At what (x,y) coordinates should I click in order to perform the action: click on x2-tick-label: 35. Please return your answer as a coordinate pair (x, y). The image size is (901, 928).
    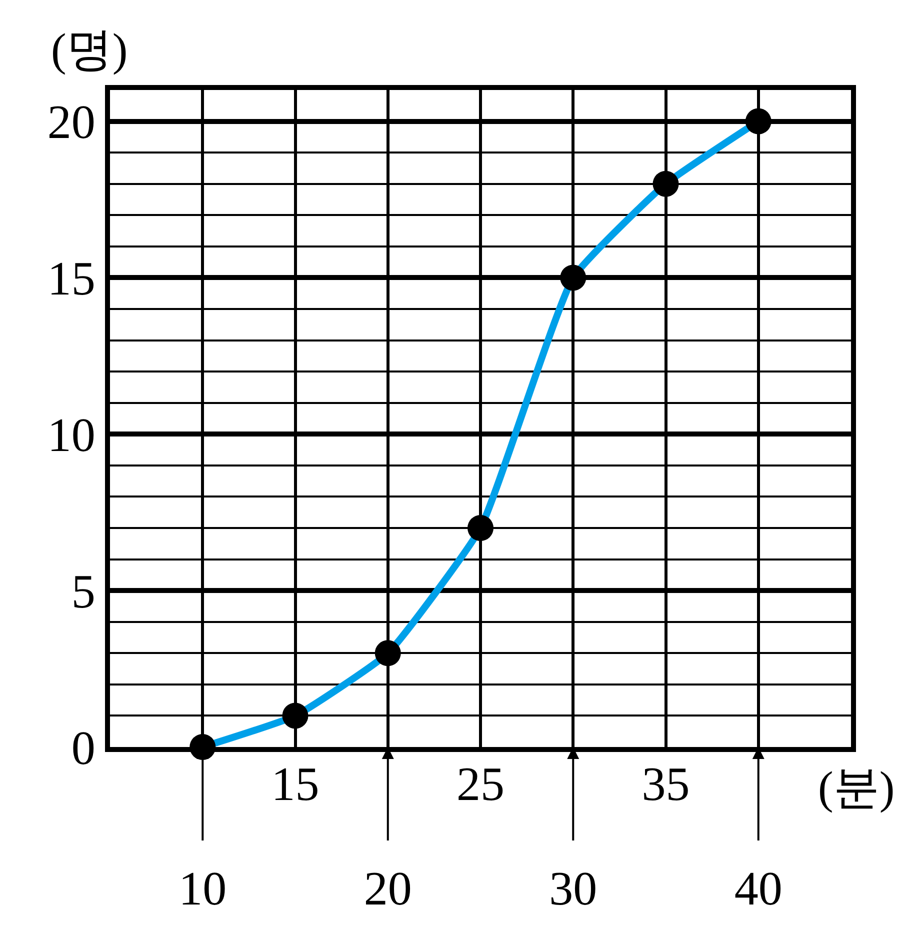
    Looking at the image, I should click on (666, 784).